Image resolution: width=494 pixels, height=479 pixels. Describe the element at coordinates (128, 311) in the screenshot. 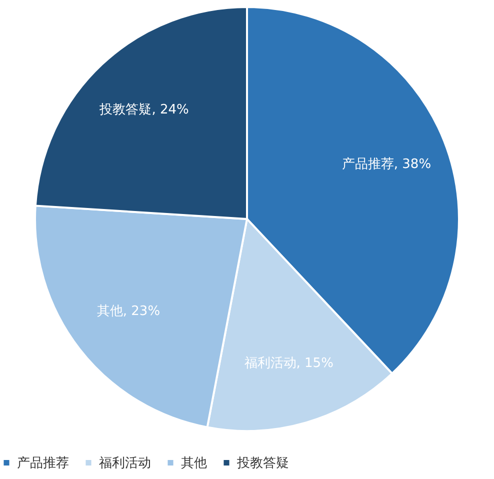

I see `data-label: 其他, 23%` at that location.